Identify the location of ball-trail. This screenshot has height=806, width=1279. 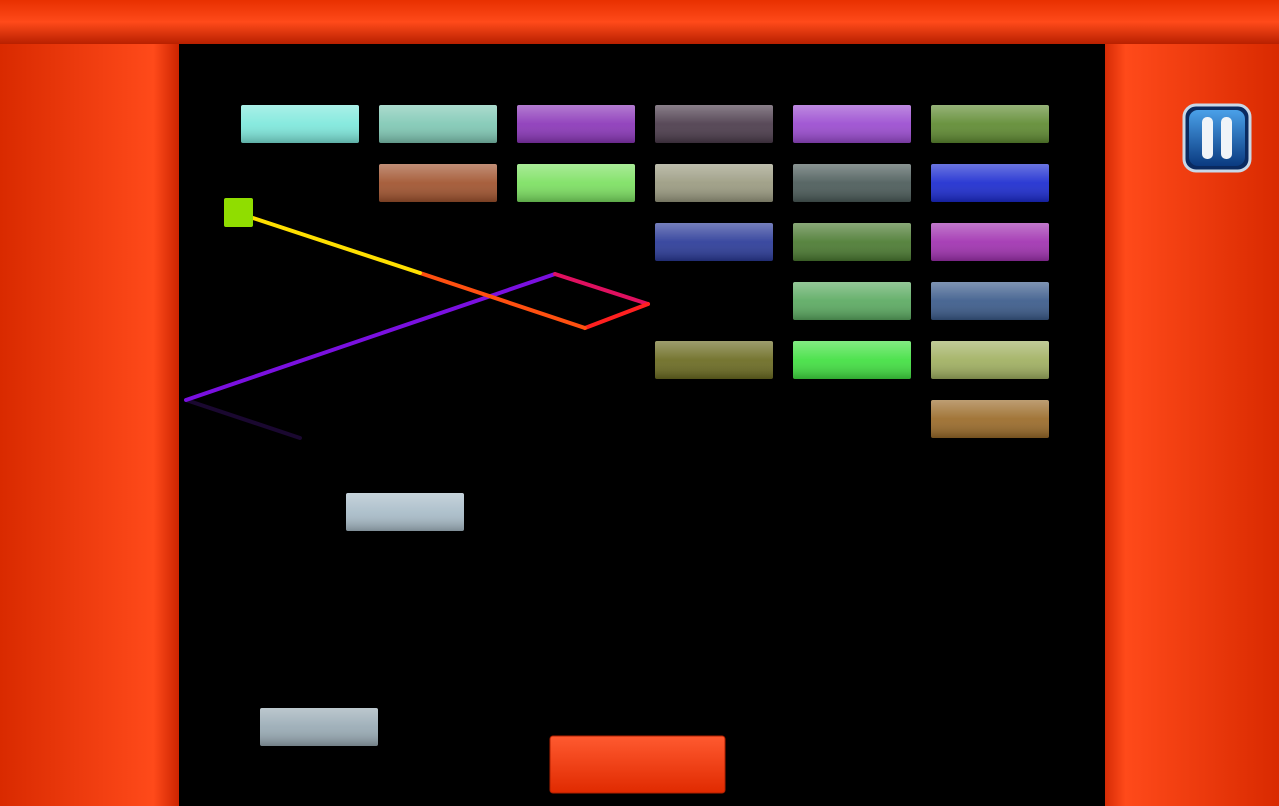
(417, 328).